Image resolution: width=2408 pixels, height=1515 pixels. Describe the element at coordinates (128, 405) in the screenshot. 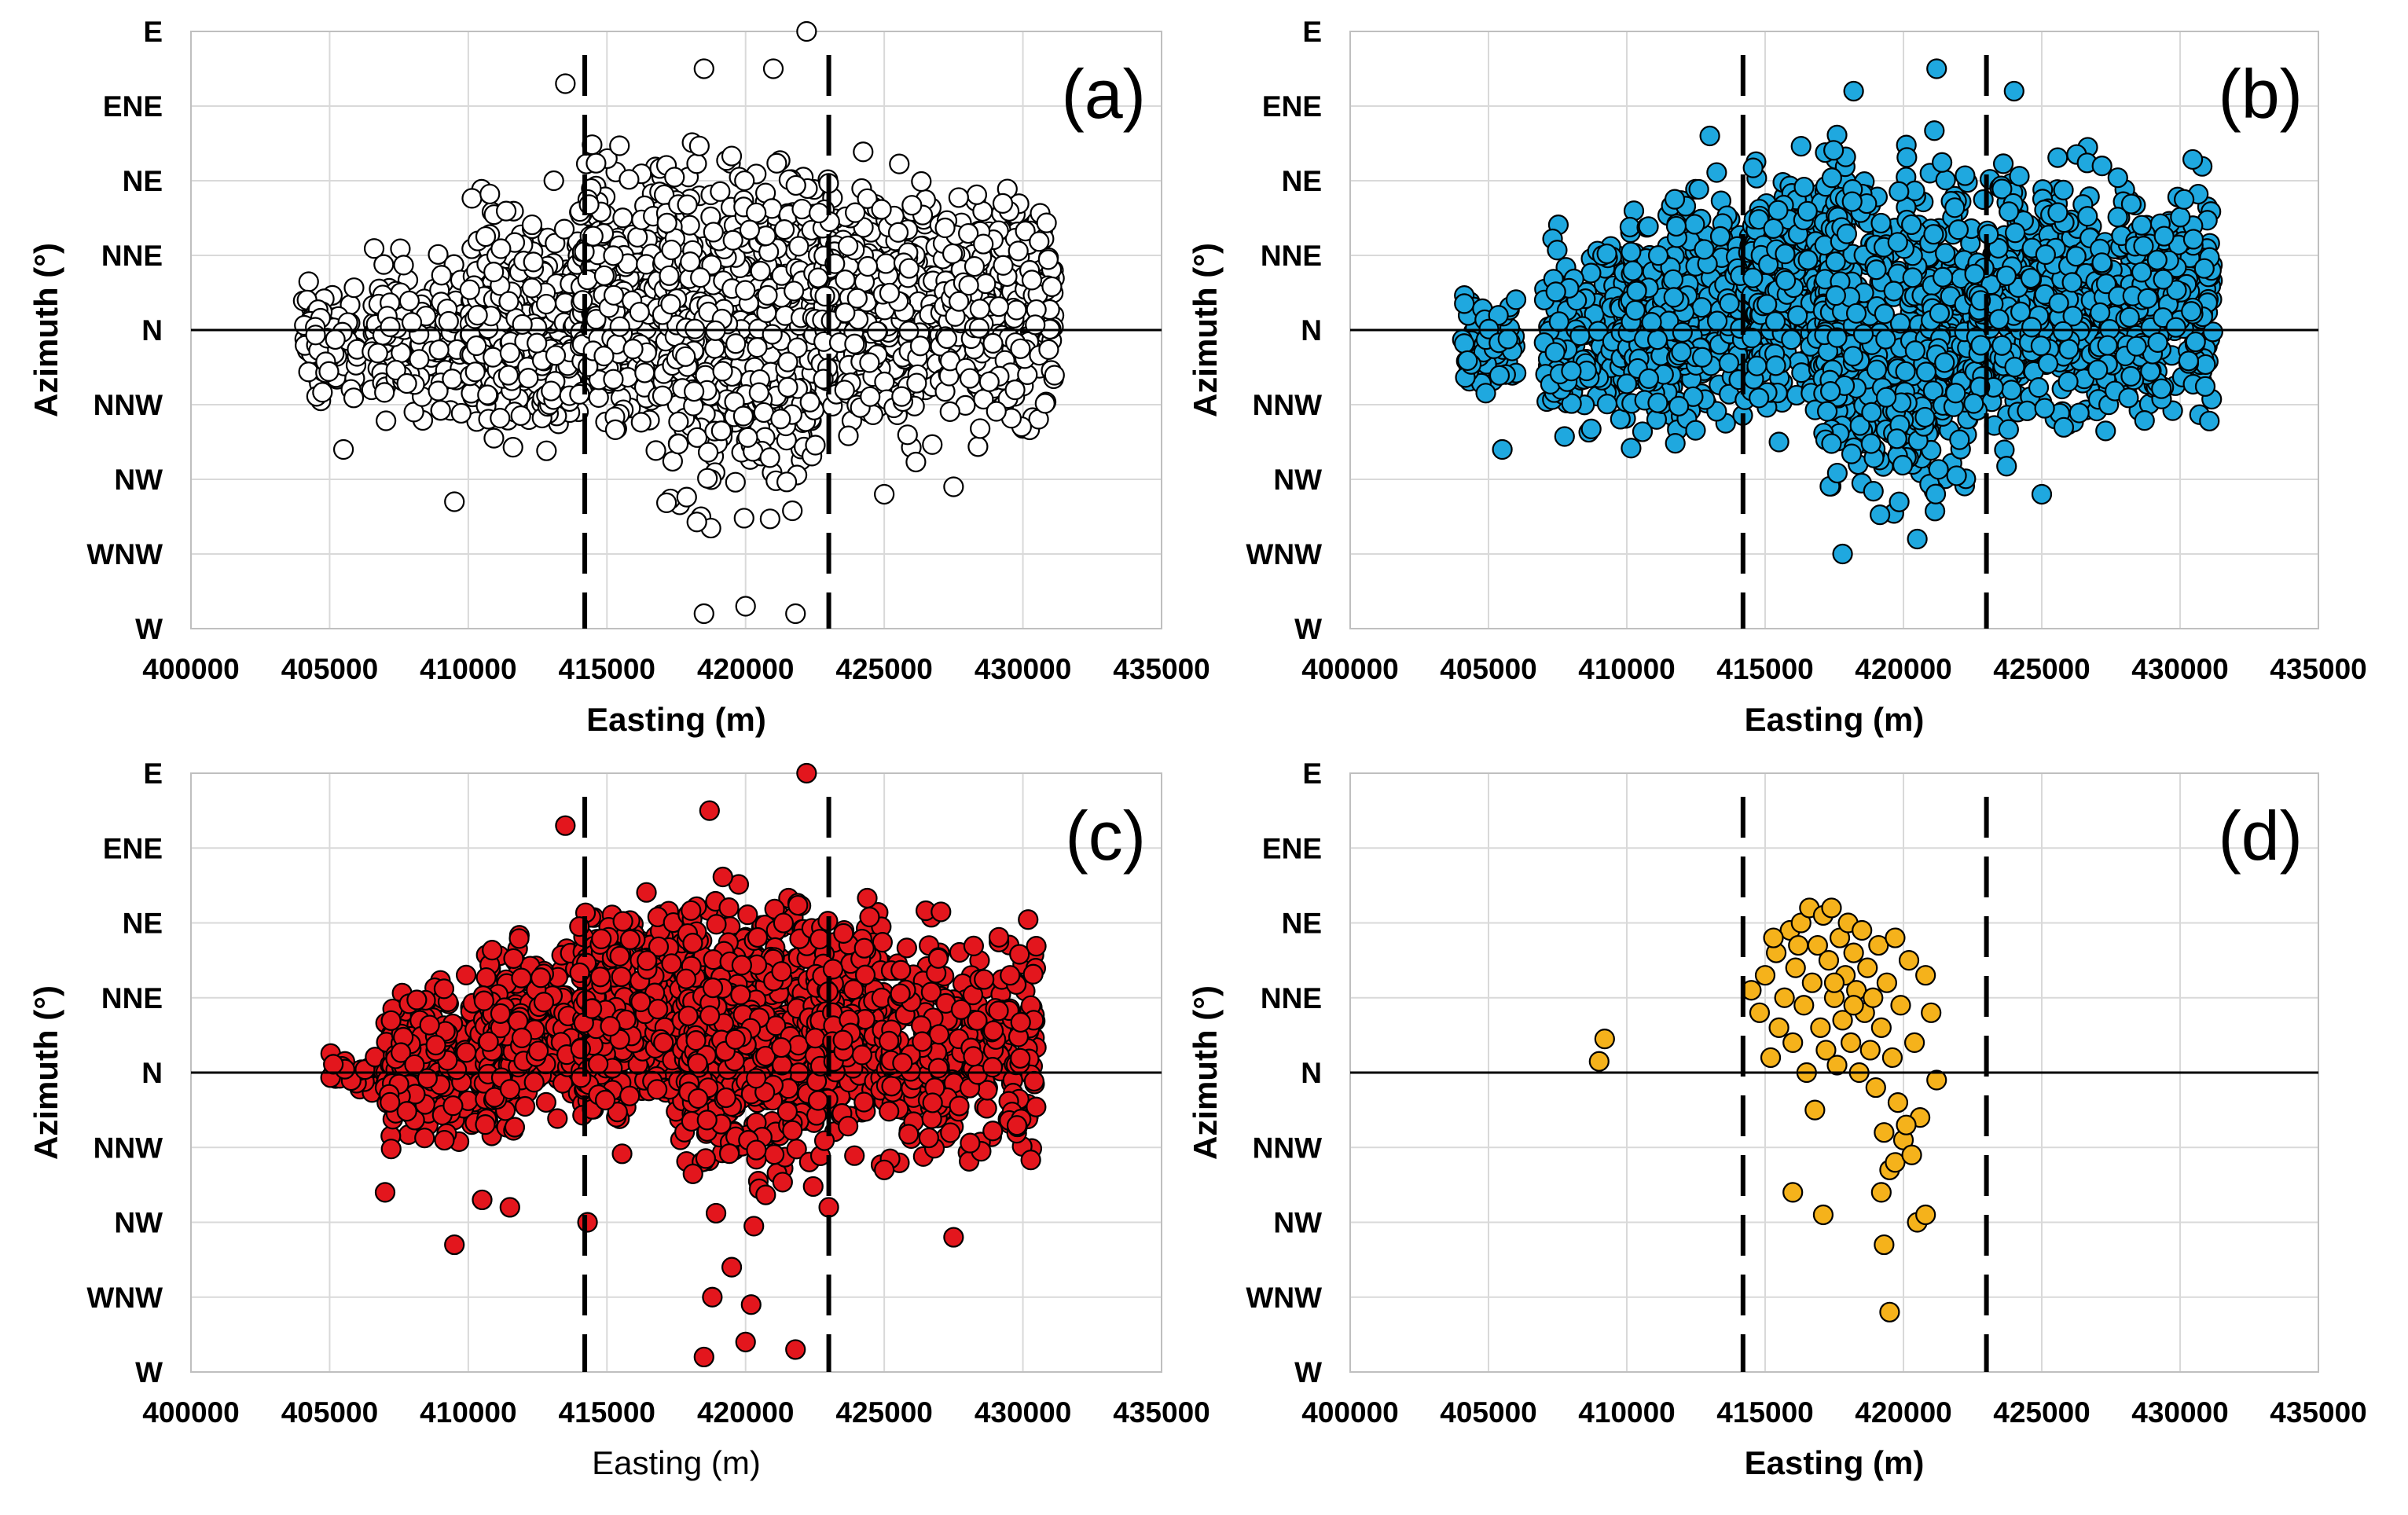

I see `y-tick-label: NNW` at that location.